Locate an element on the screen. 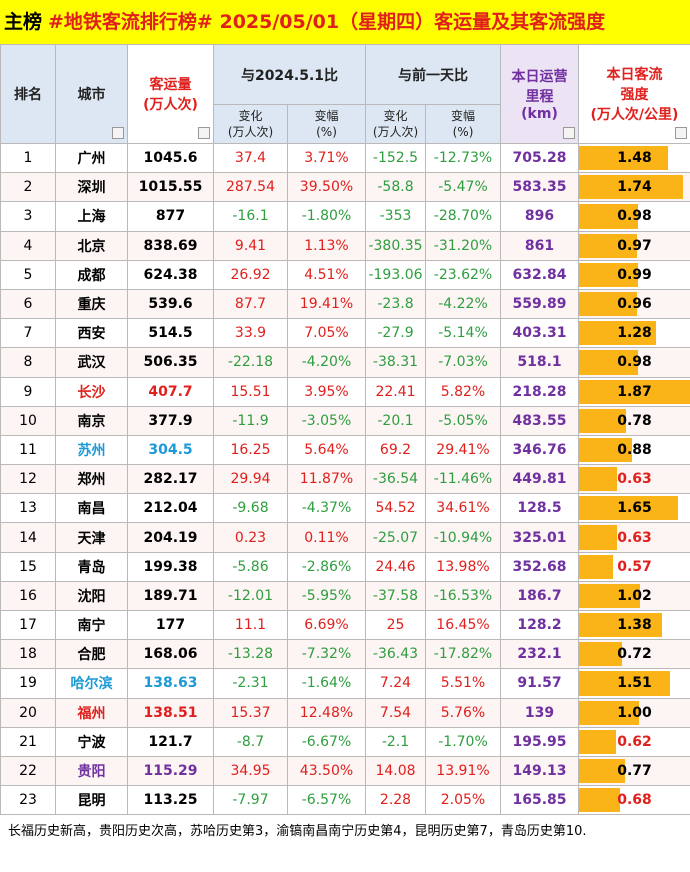  dod-pct: -23.62% is located at coordinates (463, 274).